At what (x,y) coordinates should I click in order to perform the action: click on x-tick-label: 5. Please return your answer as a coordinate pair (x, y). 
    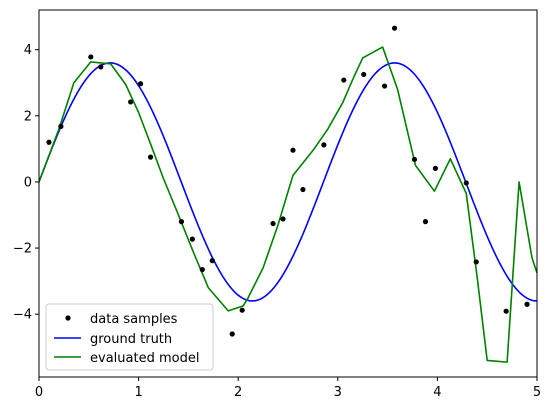
    Looking at the image, I should click on (537, 392).